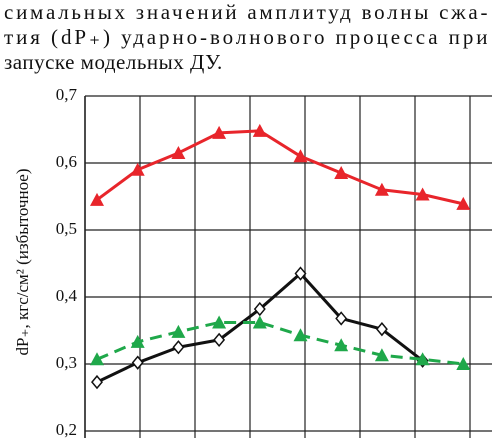  I want to click on y-tick-label: 0,2, so click(66, 429).